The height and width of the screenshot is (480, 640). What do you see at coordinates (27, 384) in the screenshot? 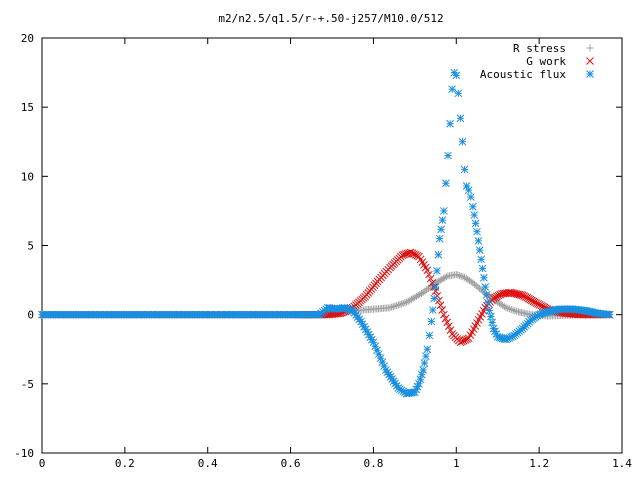
I see `y-tick-label: -5` at bounding box center [27, 384].